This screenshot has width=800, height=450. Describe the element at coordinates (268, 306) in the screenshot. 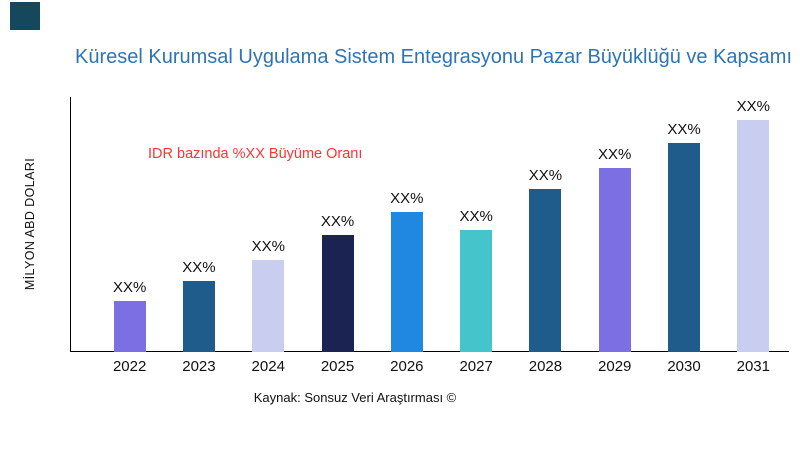

I see `bar-2024` at that location.